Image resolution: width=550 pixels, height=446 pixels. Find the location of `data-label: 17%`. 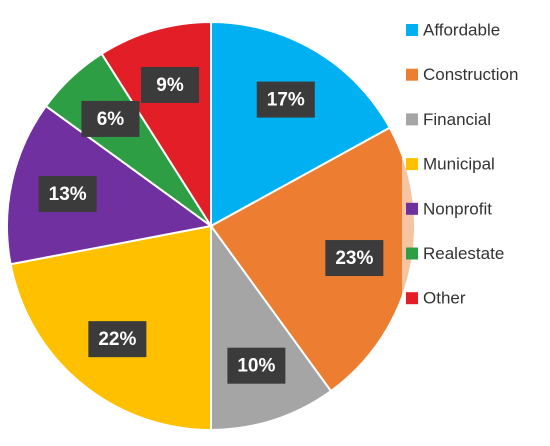

data-label: 17% is located at coordinates (286, 100).